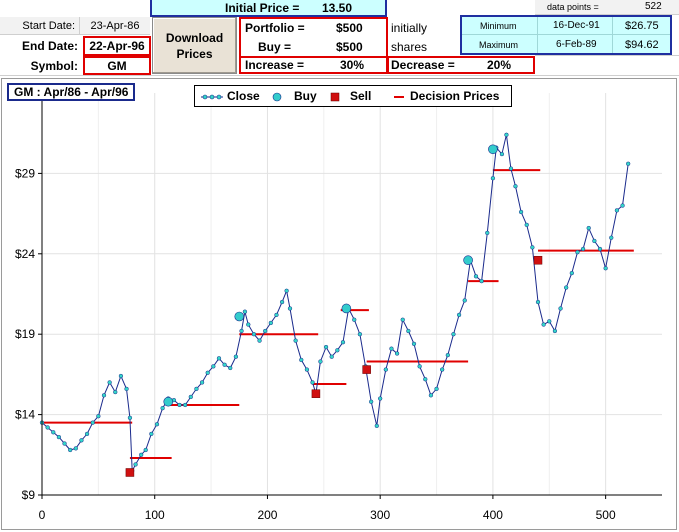 Image resolution: width=679 pixels, height=532 pixels. I want to click on minimum-label: Minimum, so click(498, 26).